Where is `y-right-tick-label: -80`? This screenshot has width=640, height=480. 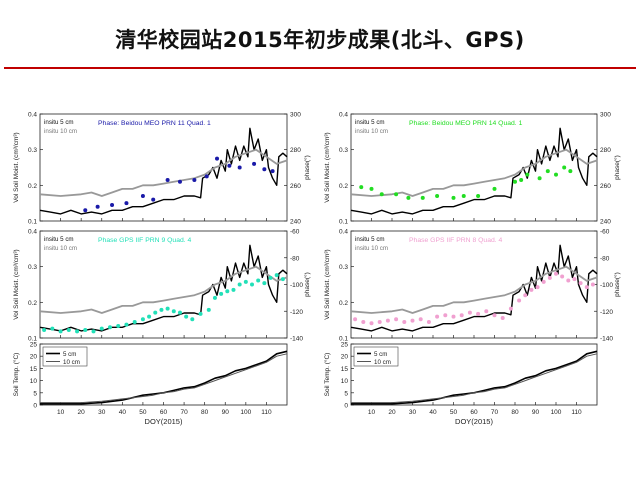 y-right-tick-label: -80 is located at coordinates (605, 258).